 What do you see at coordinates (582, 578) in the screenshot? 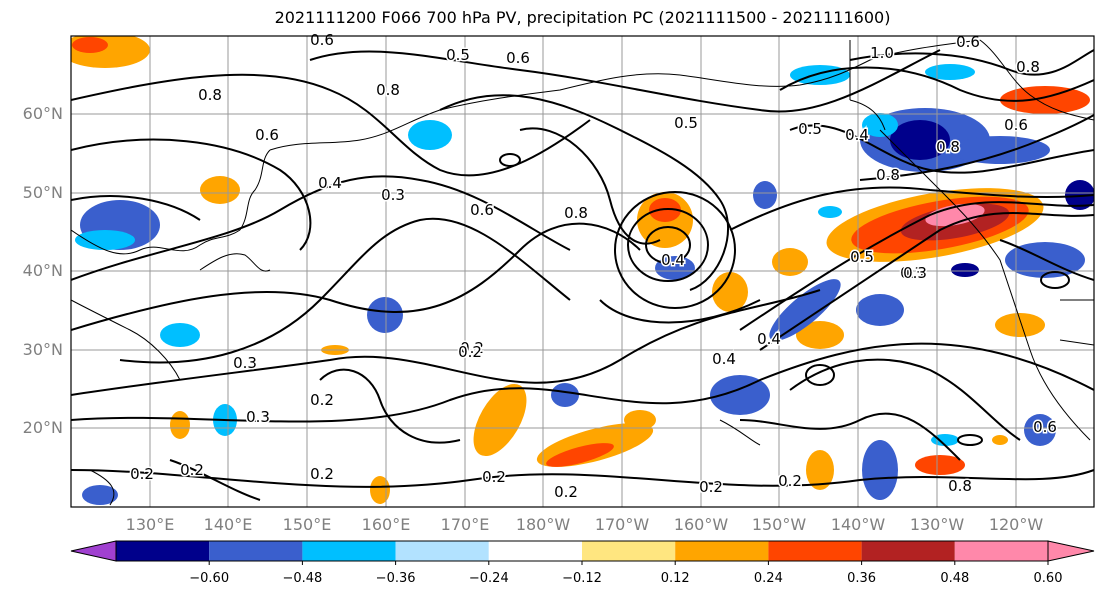
I see `colorbar-tick-label: −0.12` at bounding box center [582, 578].